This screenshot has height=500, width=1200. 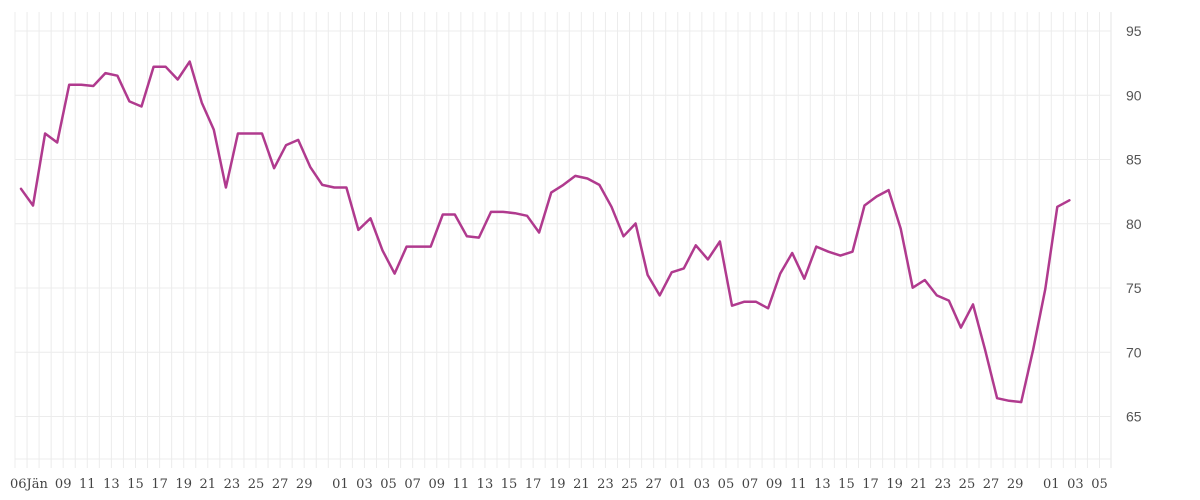 What do you see at coordinates (1134, 417) in the screenshot?
I see `y-tick-label: 65` at bounding box center [1134, 417].